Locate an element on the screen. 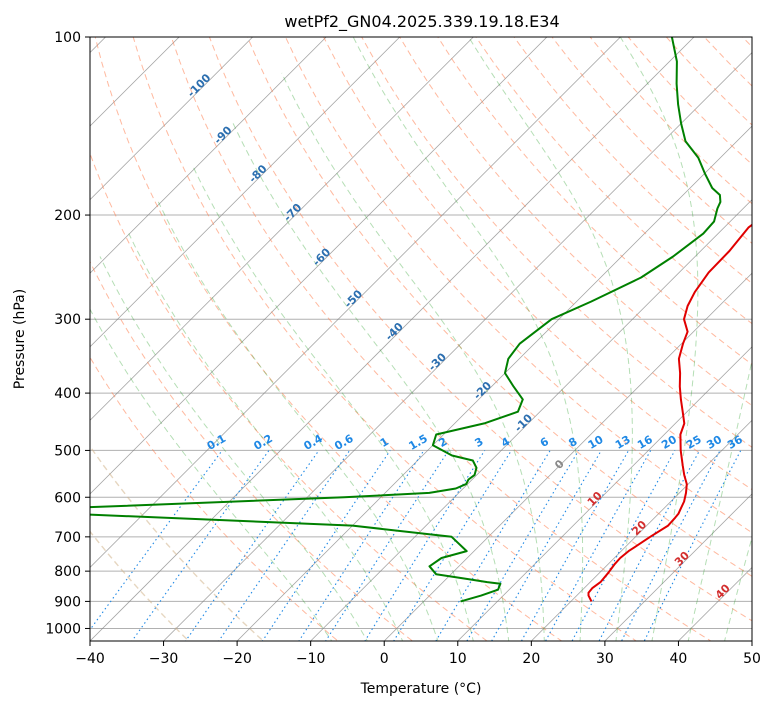 The width and height of the screenshot is (775, 708). x-tick-label: −10 is located at coordinates (311, 659).